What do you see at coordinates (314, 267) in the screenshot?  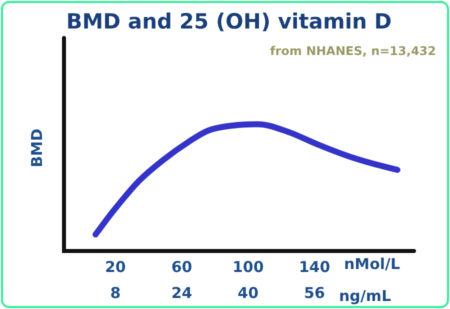 I see `x-tick-label: 140` at bounding box center [314, 267].